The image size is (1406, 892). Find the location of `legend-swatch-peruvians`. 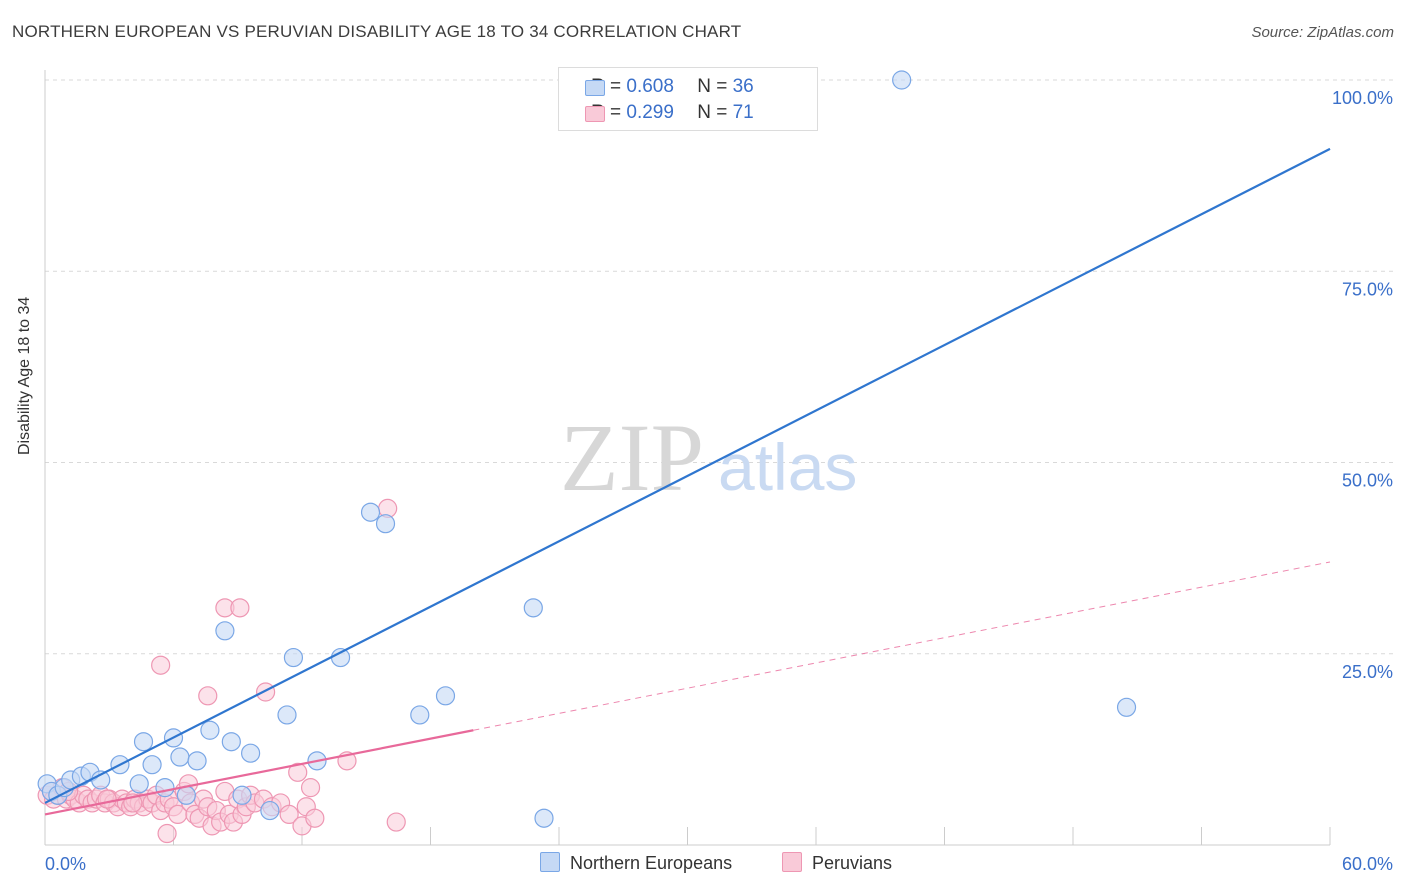

legend-swatch-peruvians is located at coordinates (792, 862).